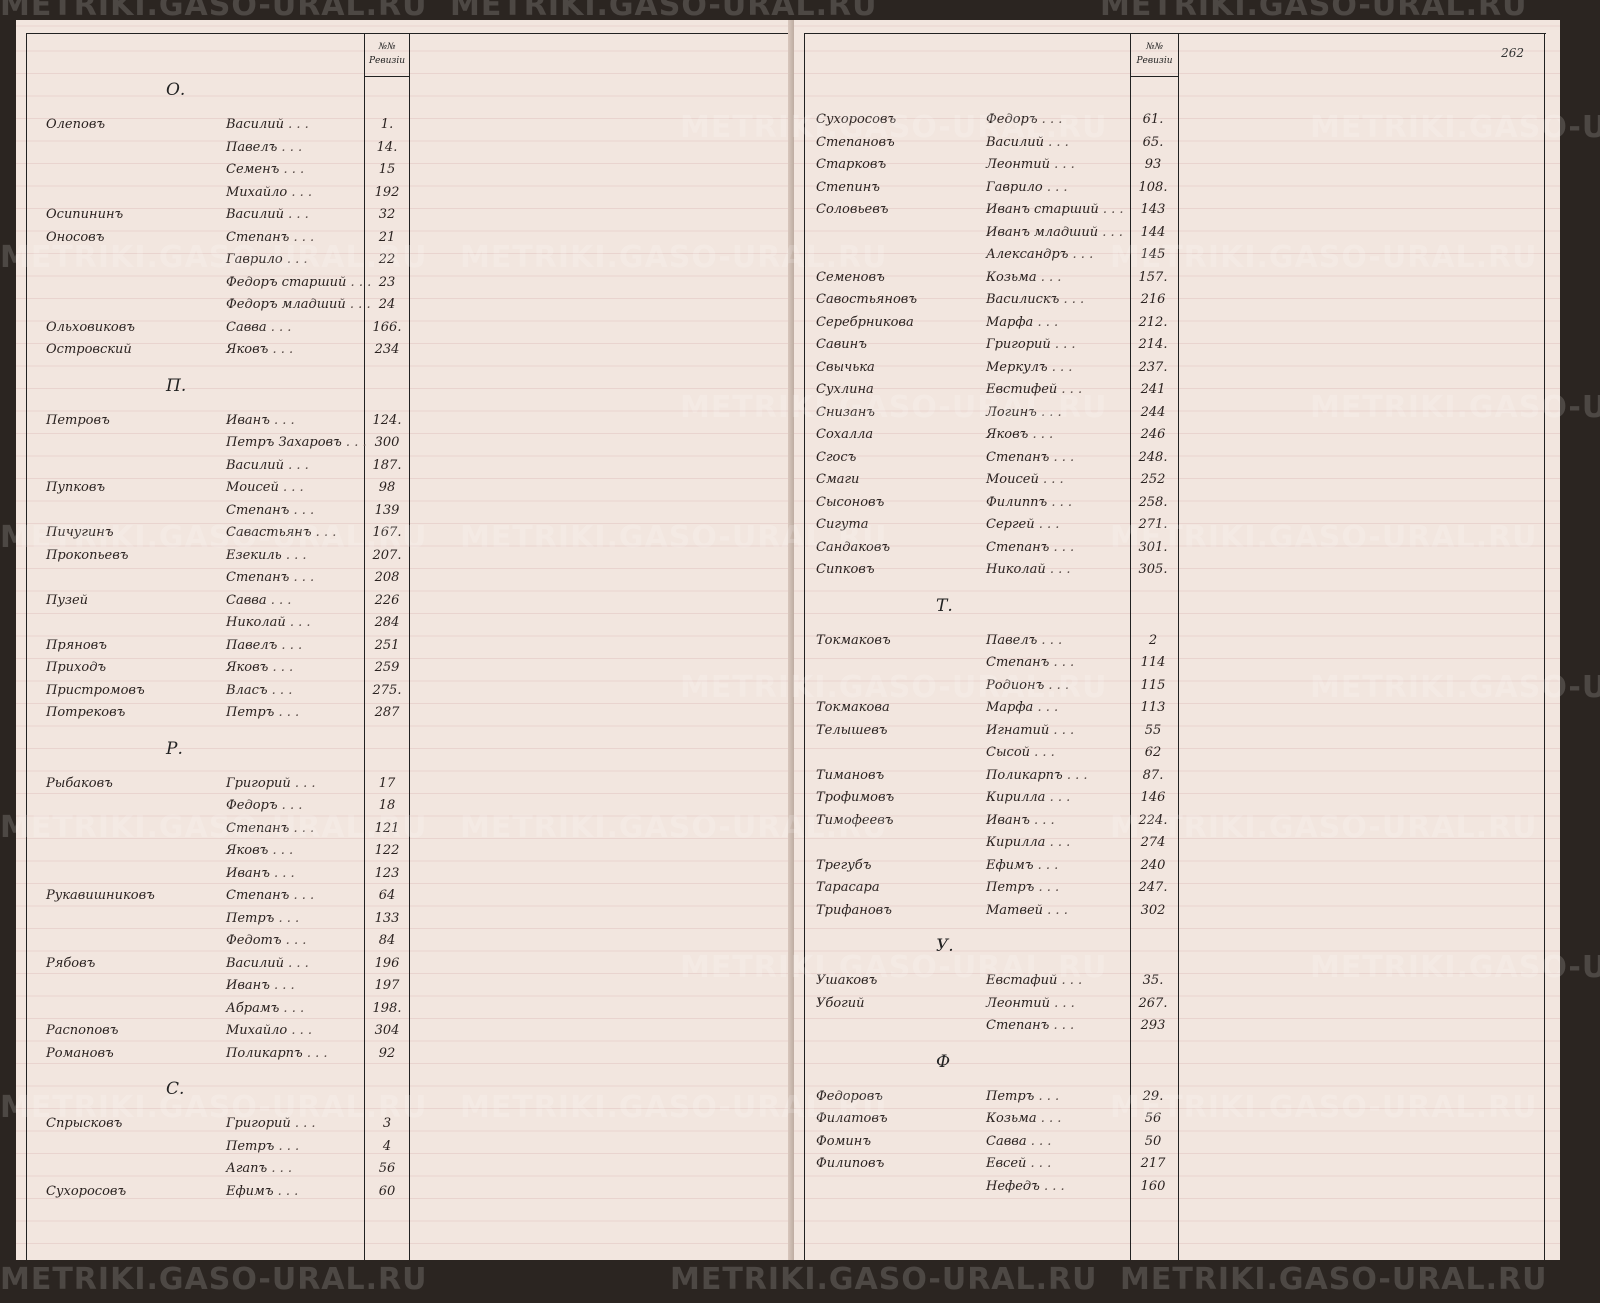 The height and width of the screenshot is (1303, 1600). I want to click on surname: Федоровъ, so click(849, 1096).